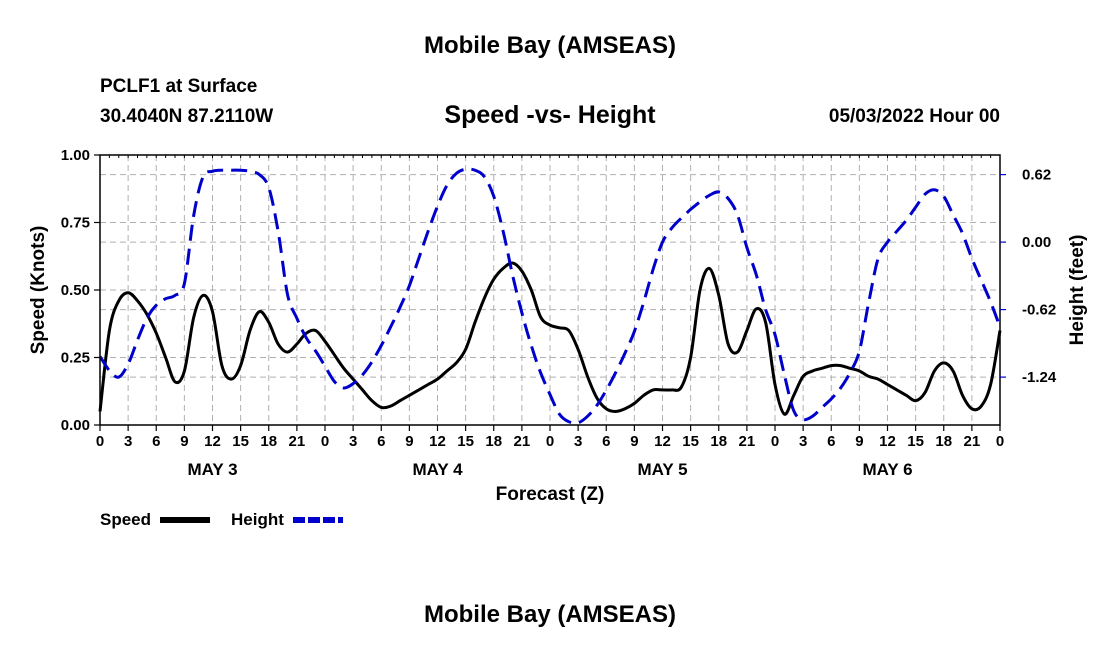  Describe the element at coordinates (1039, 377) in the screenshot. I see `y-right-tick-label: -1.24` at that location.